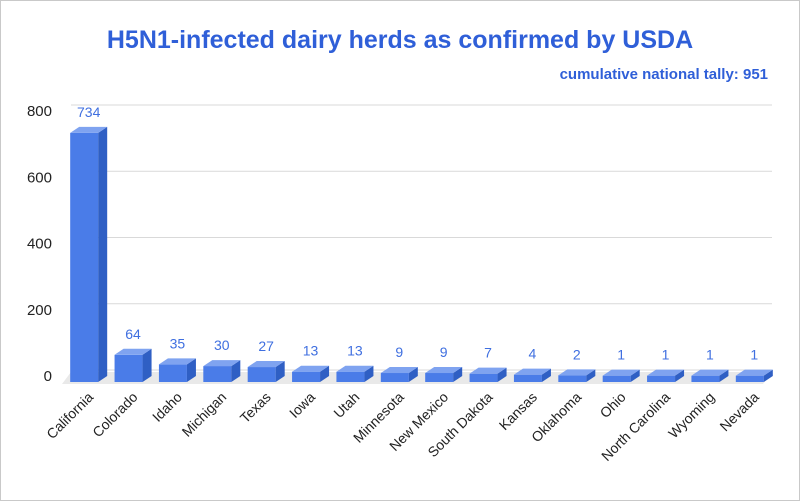  Describe the element at coordinates (613, 405) in the screenshot. I see `x-tick-label: Ohio` at that location.